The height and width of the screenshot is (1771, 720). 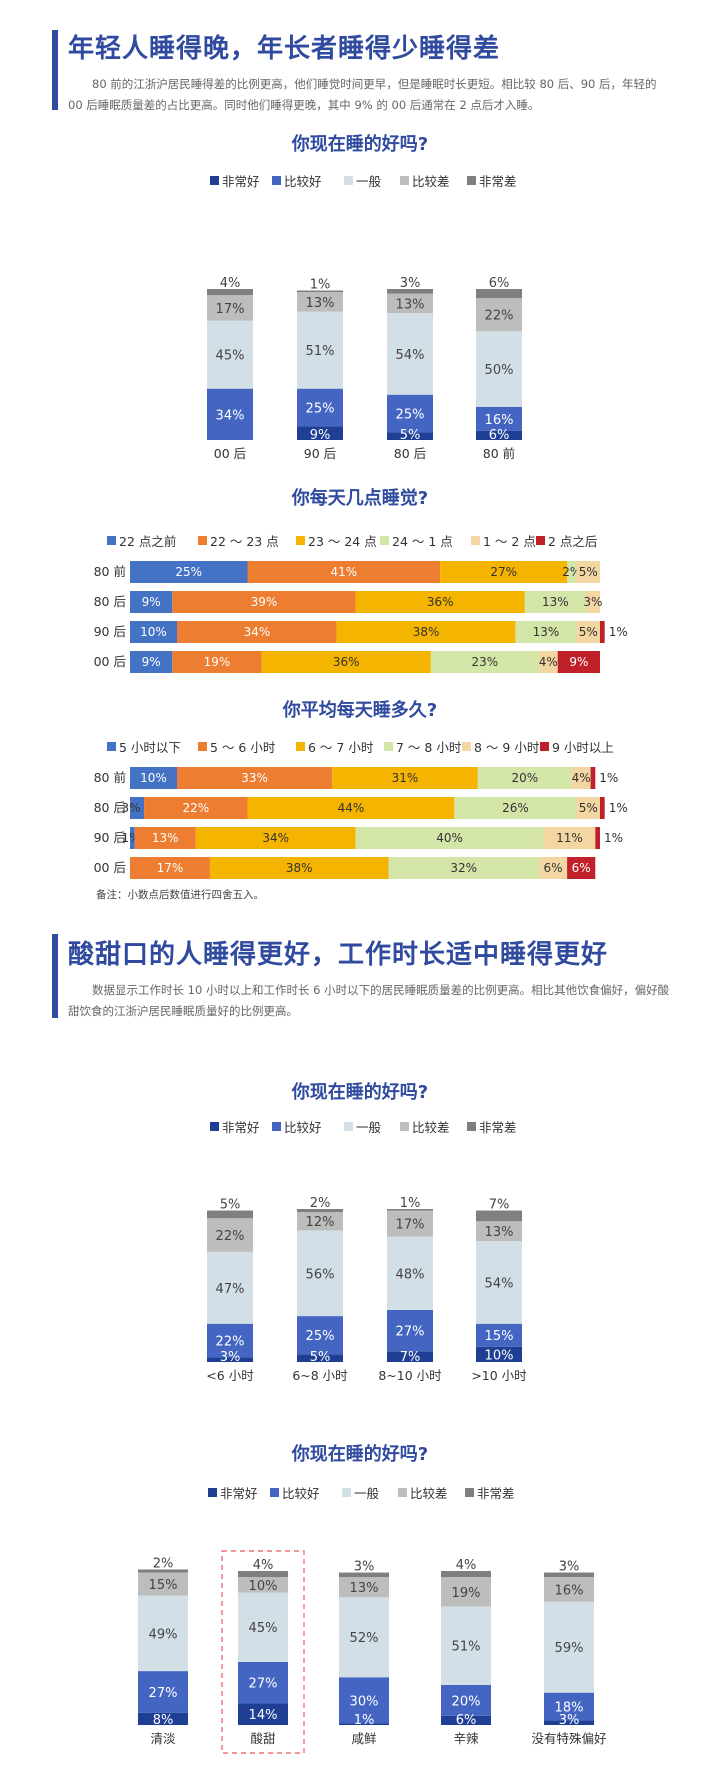 What do you see at coordinates (581, 778) in the screenshot?
I see `bar-segment-80-0-s4` at bounding box center [581, 778].